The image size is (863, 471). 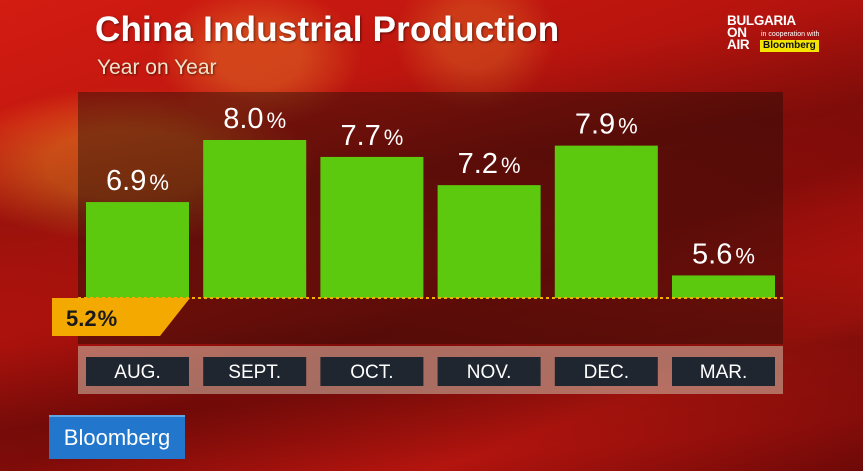 I want to click on value-label-4: 7.9%, so click(x=606, y=125).